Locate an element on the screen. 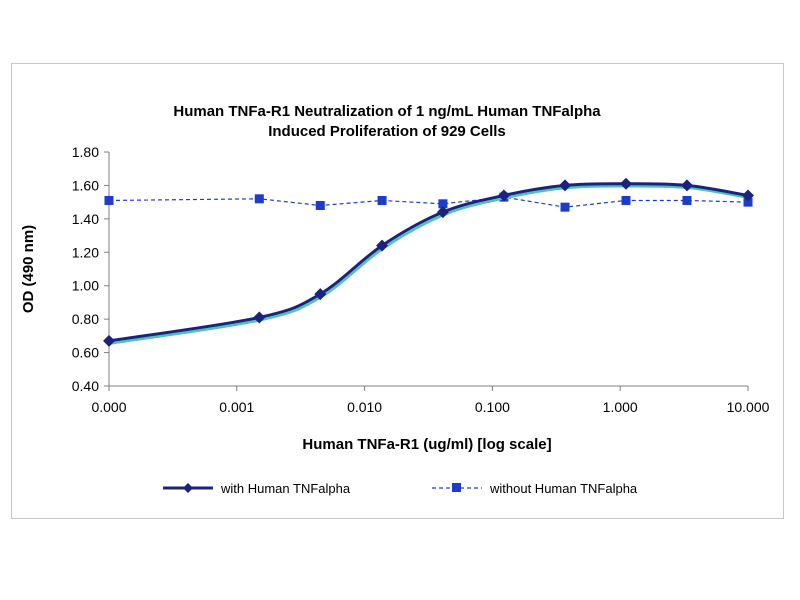  x-axis-ticks: 0.000 0.001 0.010 0.100 1.000 10.000 is located at coordinates (430, 400).